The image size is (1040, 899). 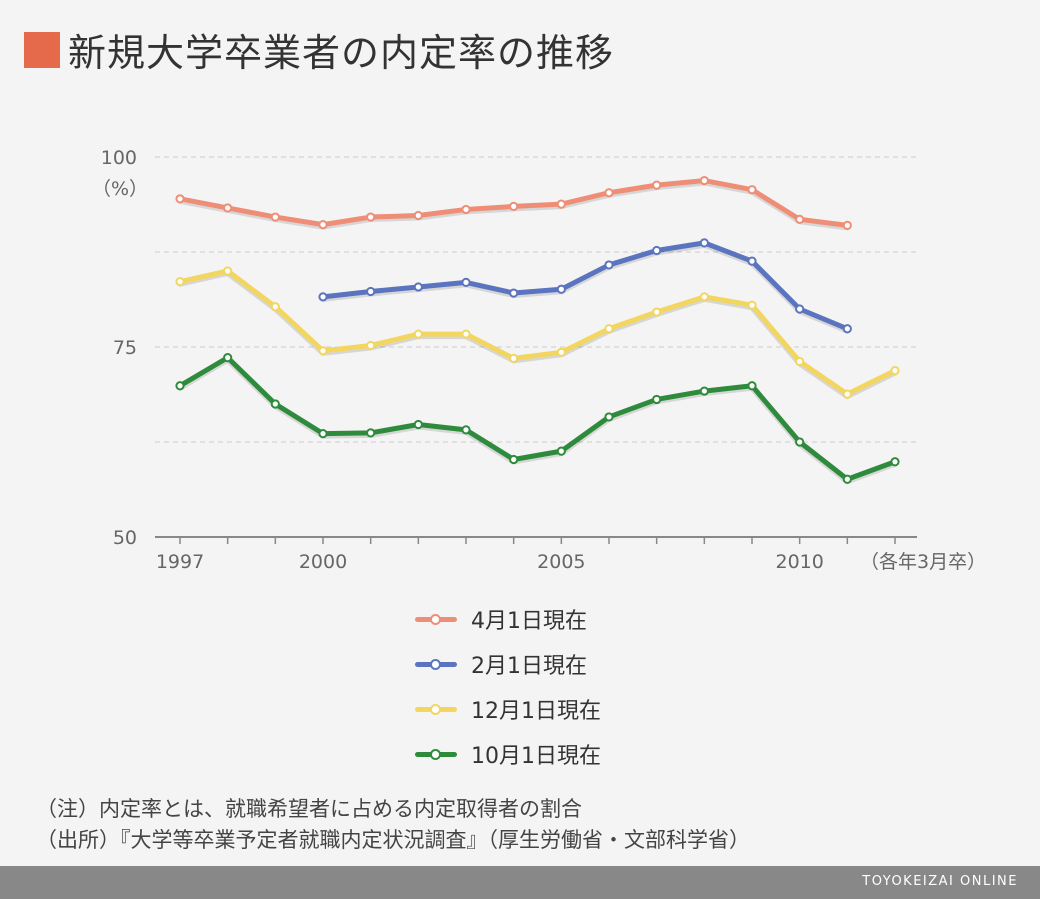 What do you see at coordinates (536, 711) in the screenshot?
I see `legend-label: 12月1日現在` at bounding box center [536, 711].